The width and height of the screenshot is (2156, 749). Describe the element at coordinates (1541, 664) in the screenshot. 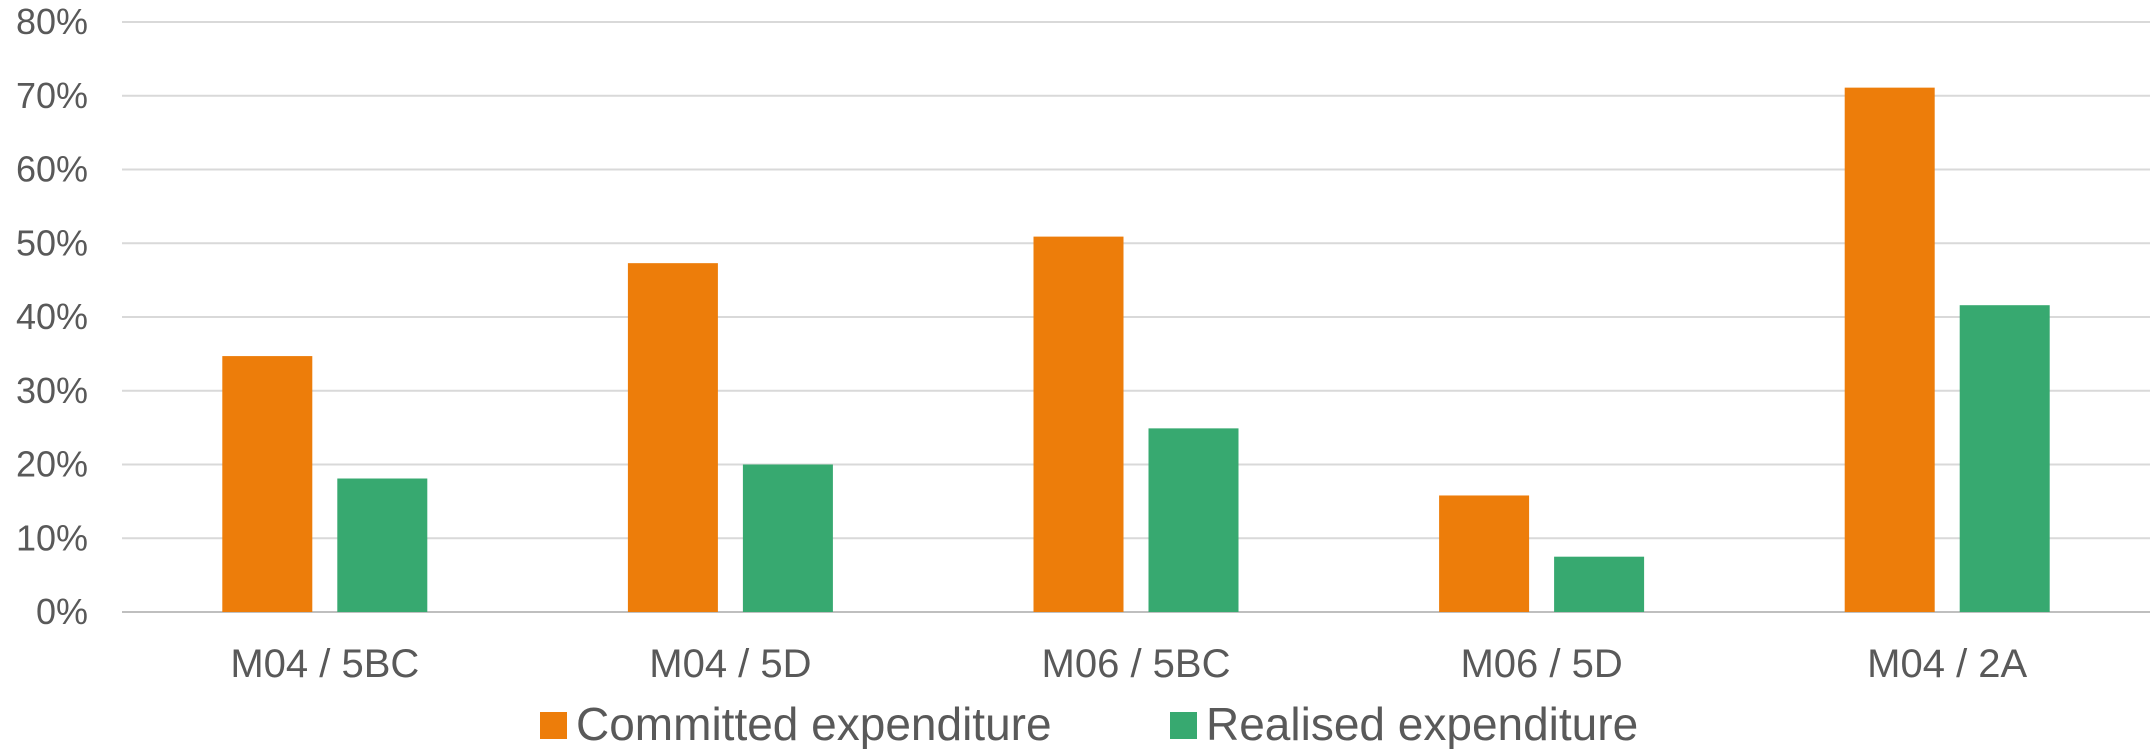

I see `x-tick-label: M06 / 5D` at that location.